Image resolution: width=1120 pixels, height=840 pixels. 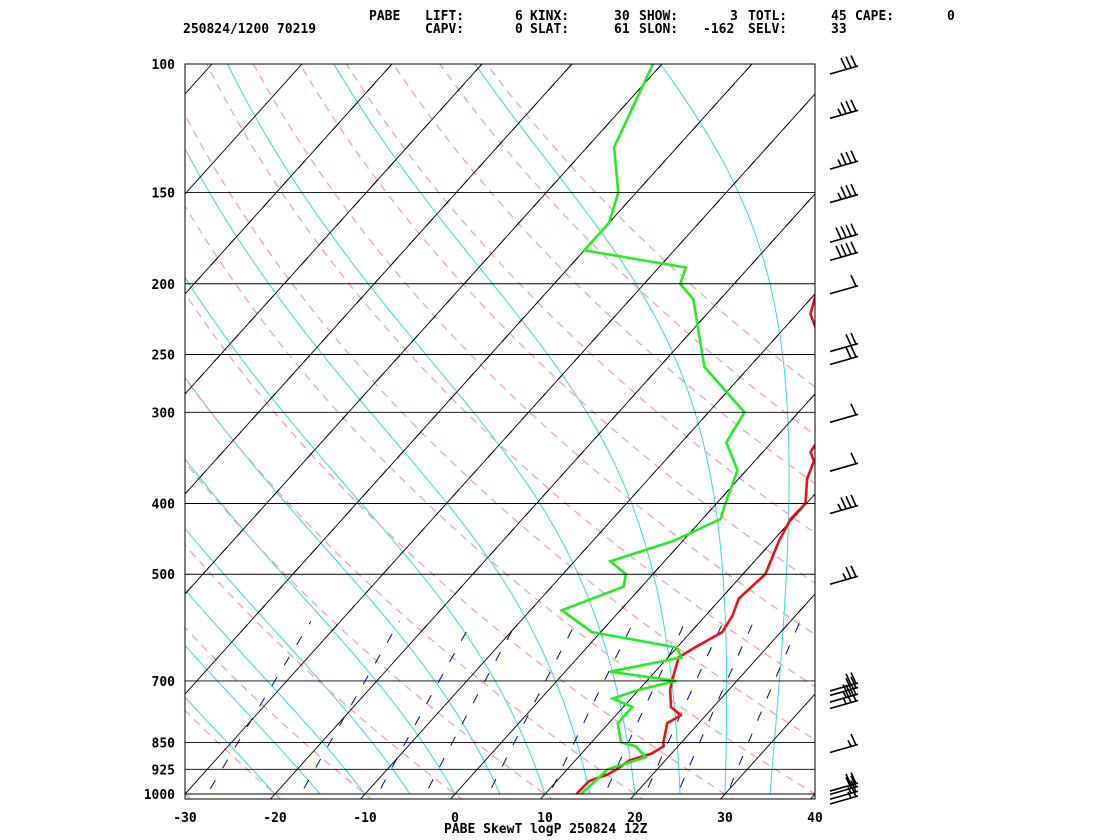 I want to click on index-cape-value: 0, so click(x=951, y=16).